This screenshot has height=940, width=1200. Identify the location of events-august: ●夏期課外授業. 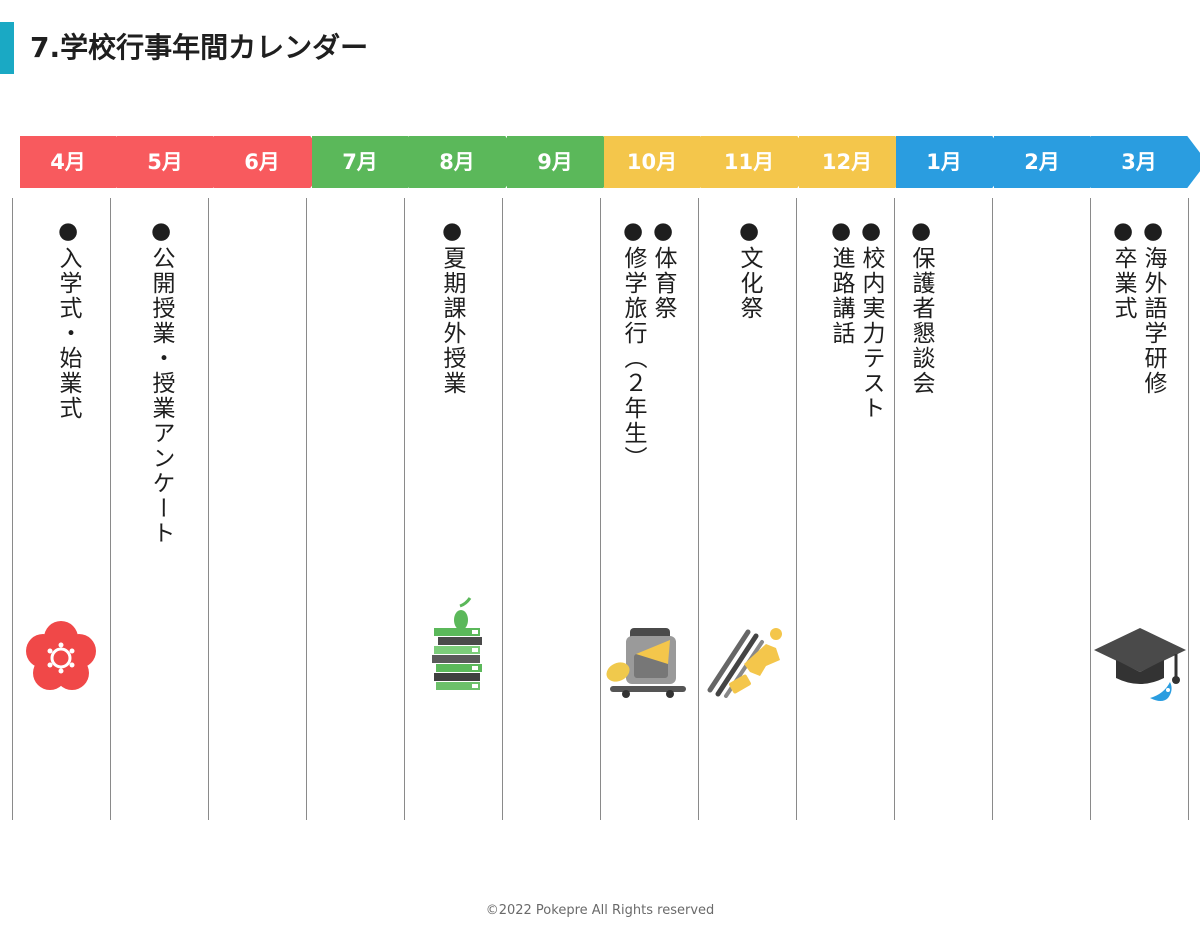
(452, 418).